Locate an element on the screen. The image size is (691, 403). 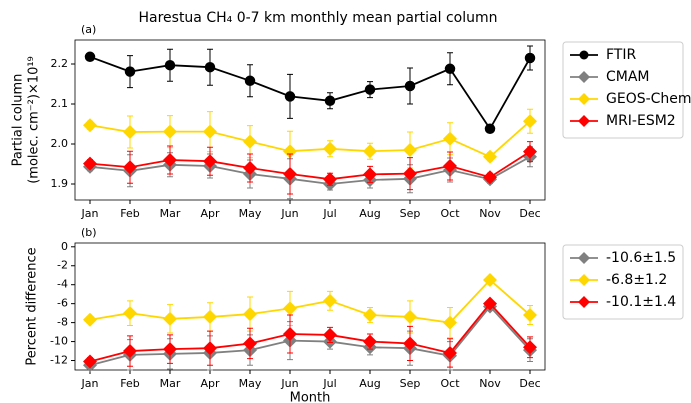
x-axis-label: Month is located at coordinates (310, 397).